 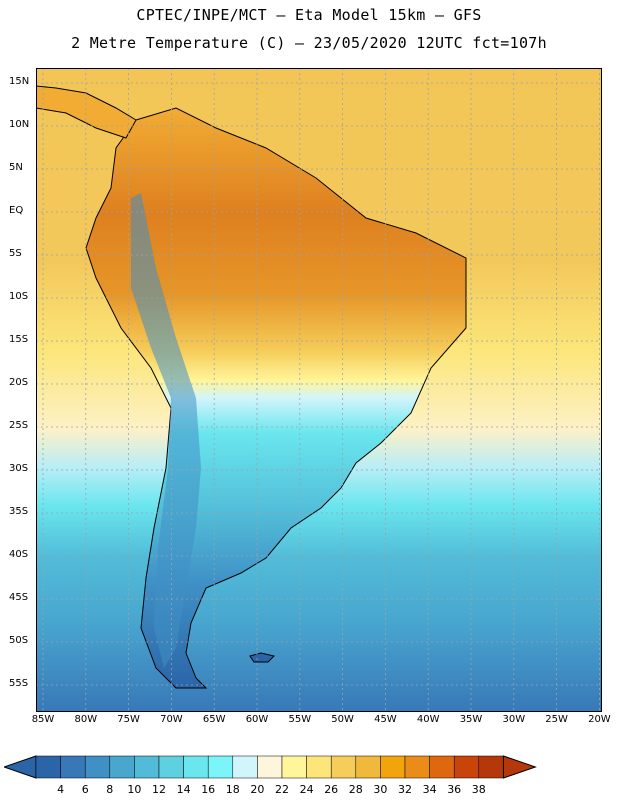 I want to click on colorbar-label: 28, so click(x=355, y=789).